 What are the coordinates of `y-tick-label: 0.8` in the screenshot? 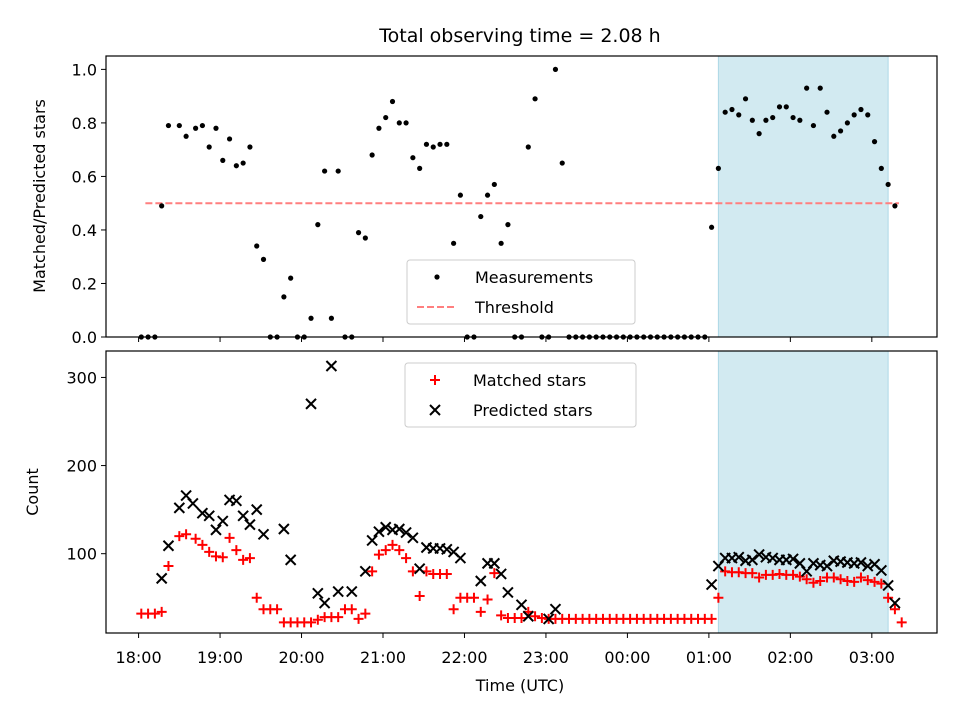 It's located at (84, 123).